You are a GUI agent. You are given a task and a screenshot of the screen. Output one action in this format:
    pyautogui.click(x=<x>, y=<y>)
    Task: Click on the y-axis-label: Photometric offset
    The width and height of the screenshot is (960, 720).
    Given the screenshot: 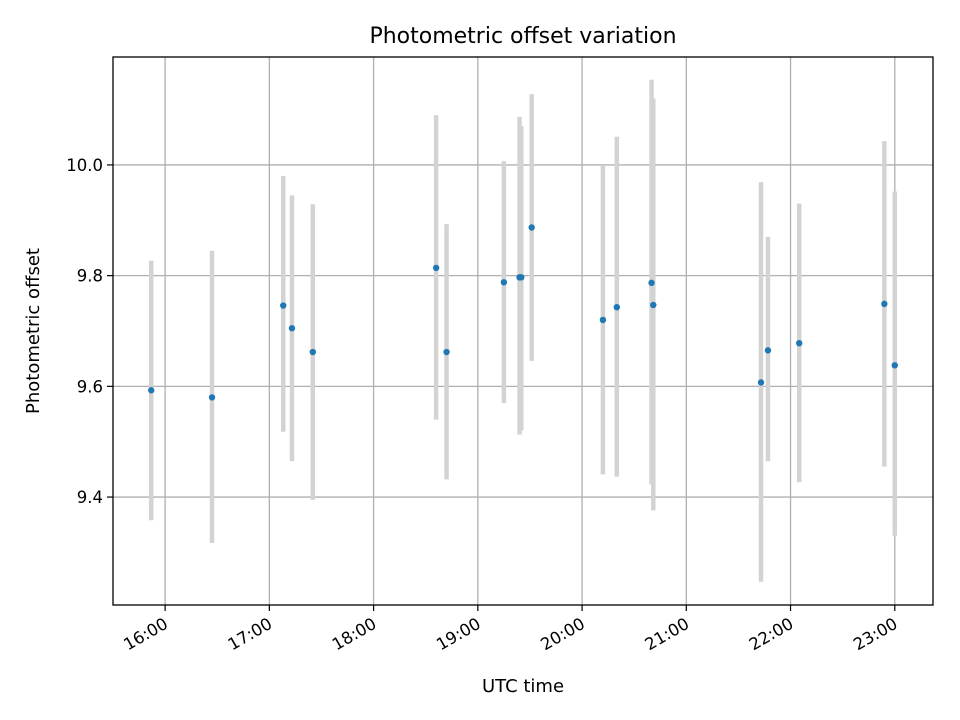 What is the action you would take?
    pyautogui.click(x=33, y=331)
    